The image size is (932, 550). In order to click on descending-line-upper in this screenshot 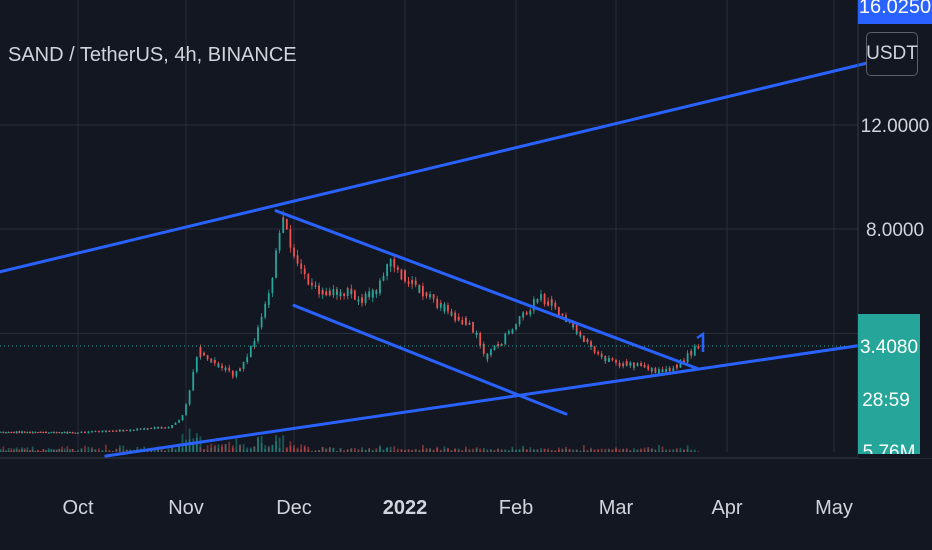, I will do `click(487, 290)`.